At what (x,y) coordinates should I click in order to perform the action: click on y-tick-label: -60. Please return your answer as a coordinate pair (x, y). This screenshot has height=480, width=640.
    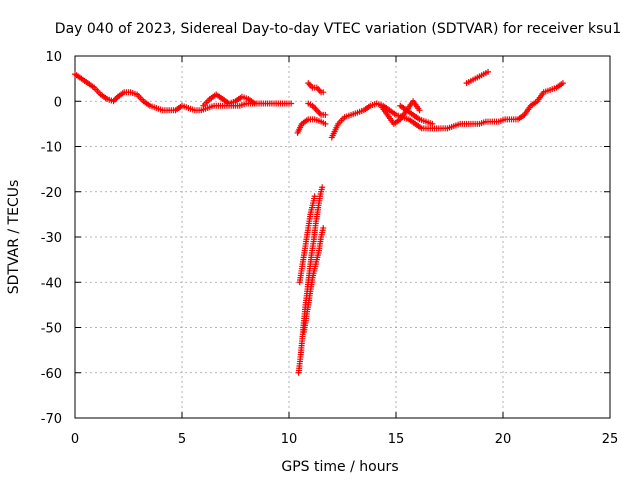
    Looking at the image, I should click on (51, 374).